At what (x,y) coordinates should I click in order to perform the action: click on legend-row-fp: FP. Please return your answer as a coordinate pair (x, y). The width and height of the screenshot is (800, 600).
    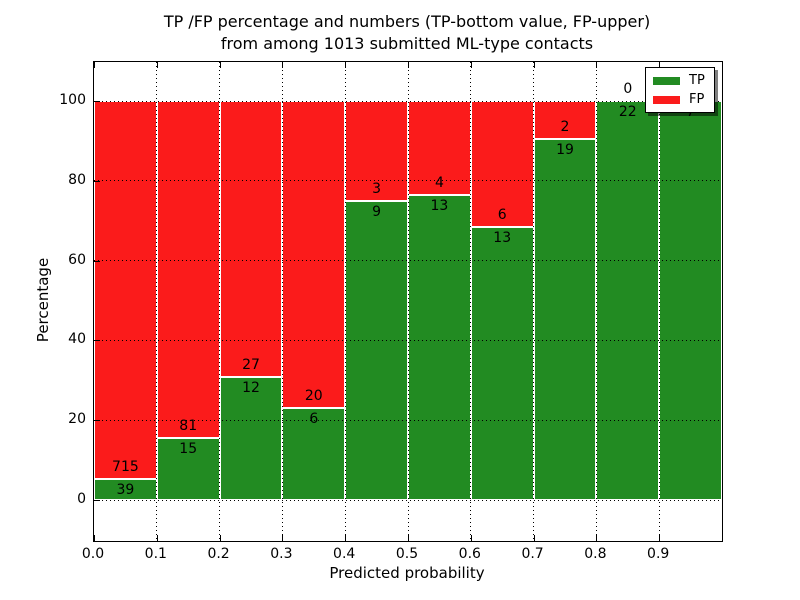
    Looking at the image, I should click on (680, 99).